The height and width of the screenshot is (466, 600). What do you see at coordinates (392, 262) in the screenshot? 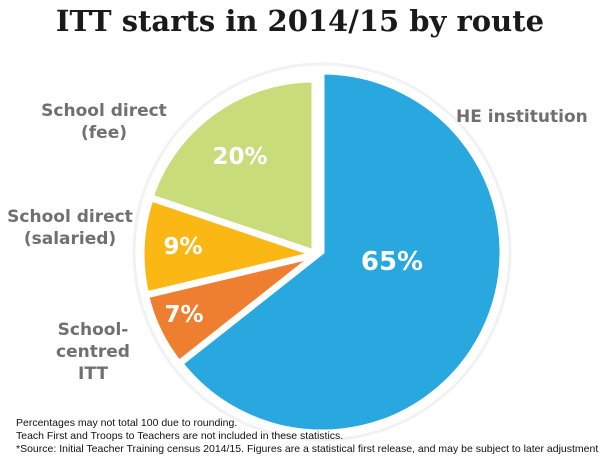
I see `percent-label-he: 65%` at bounding box center [392, 262].